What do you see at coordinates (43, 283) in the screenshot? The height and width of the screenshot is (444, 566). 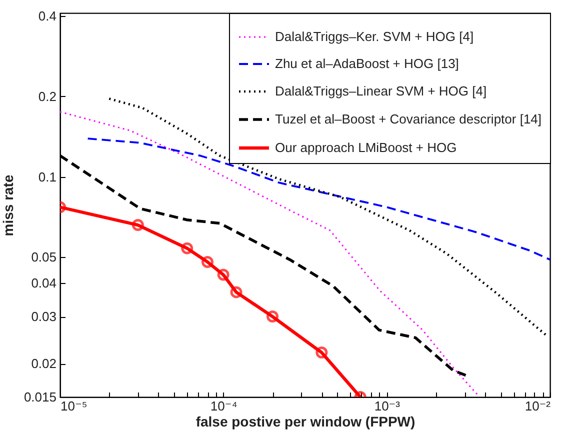 I see `y-tick-label: 0.04` at bounding box center [43, 283].